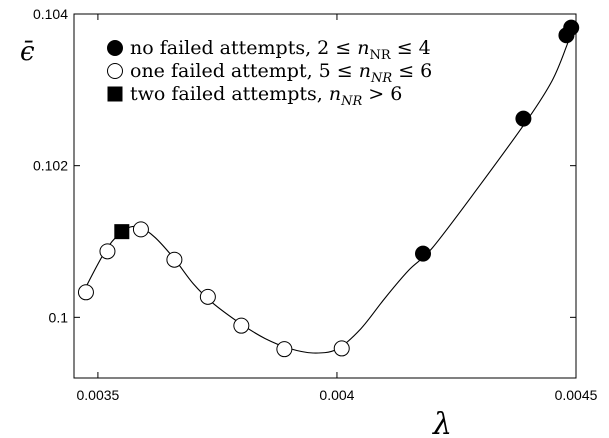 The width and height of the screenshot is (609, 438). What do you see at coordinates (50, 14) in the screenshot?
I see `y-tick-label: 0.104` at bounding box center [50, 14].